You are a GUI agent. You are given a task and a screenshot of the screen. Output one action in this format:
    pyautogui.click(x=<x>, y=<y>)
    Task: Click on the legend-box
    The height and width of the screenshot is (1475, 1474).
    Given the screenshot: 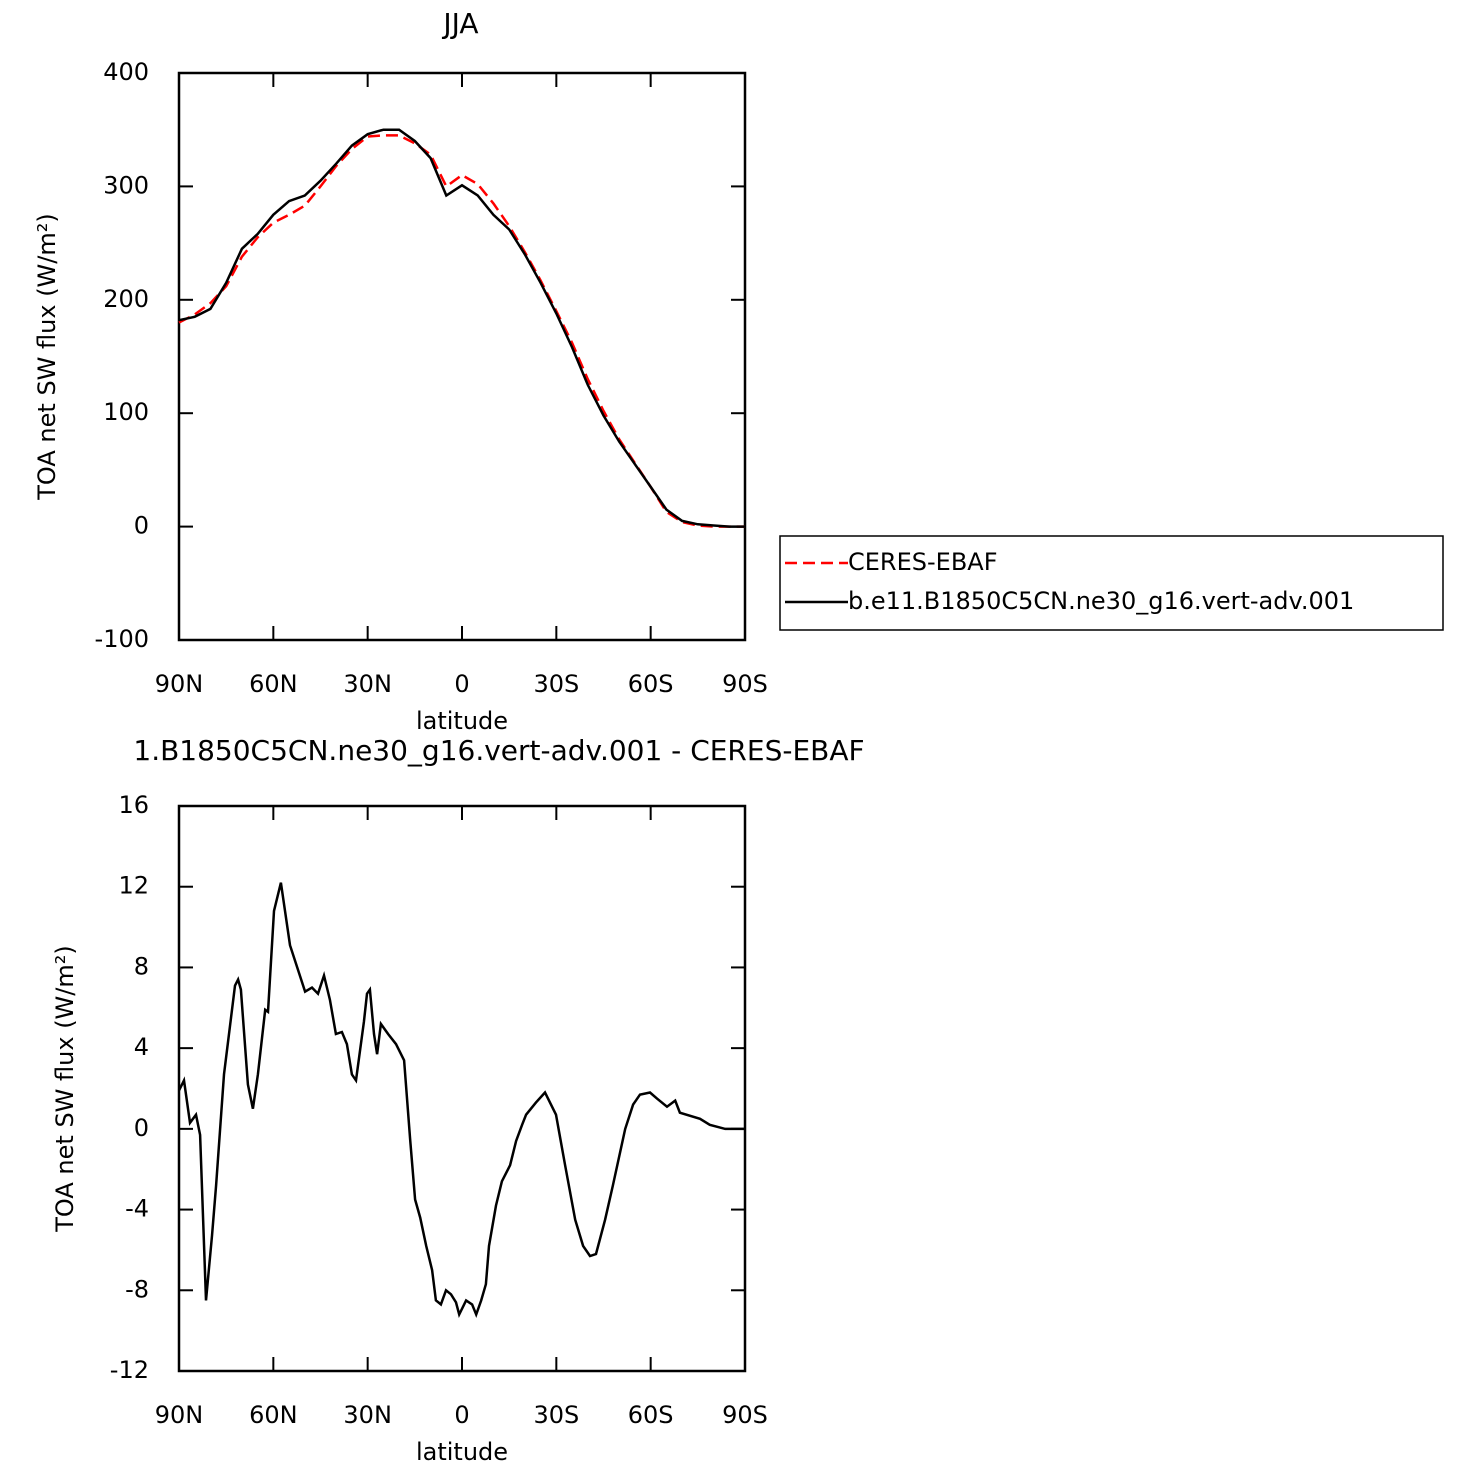 What is the action you would take?
    pyautogui.click(x=1111, y=583)
    